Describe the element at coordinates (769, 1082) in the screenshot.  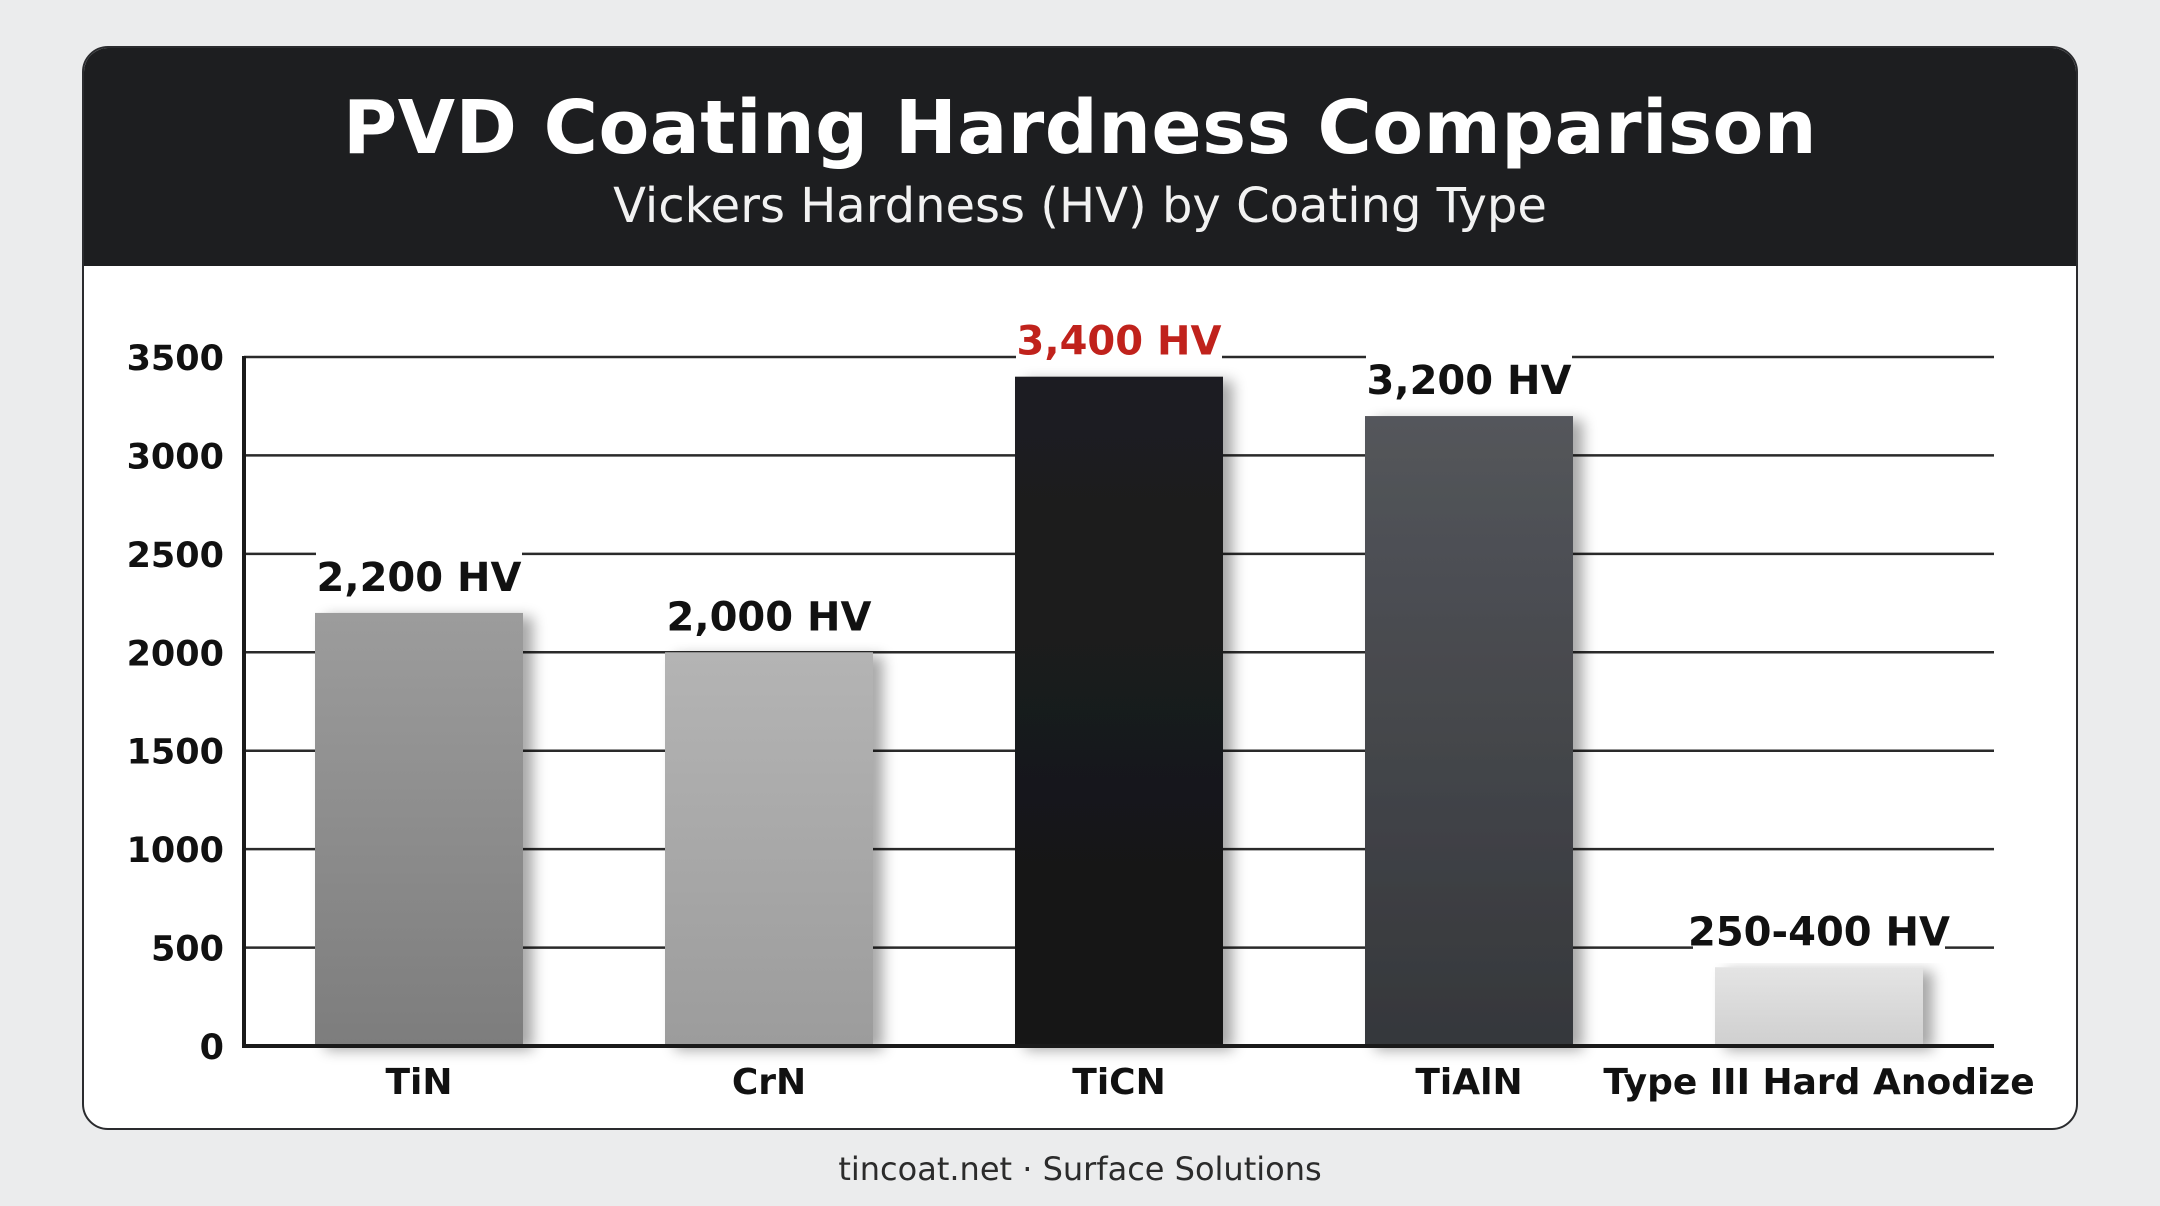
I see `x-tick-label-1: CrN` at that location.